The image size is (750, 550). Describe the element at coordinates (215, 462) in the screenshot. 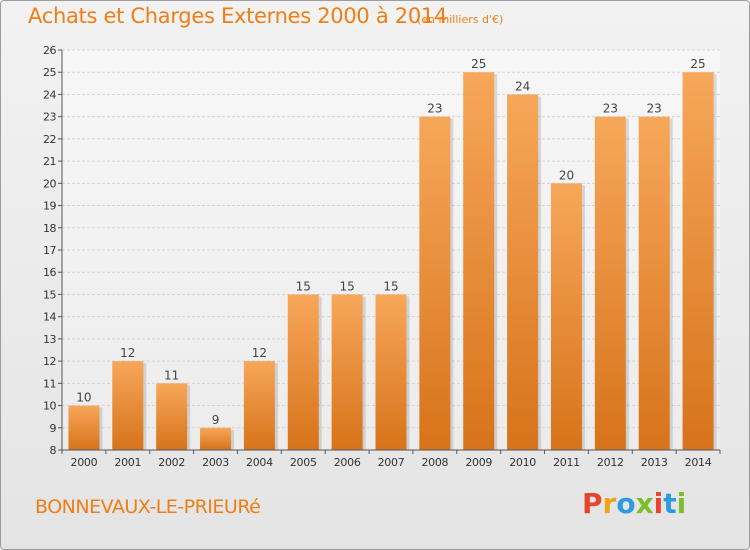

I see `x-tick-label: 2003` at that location.